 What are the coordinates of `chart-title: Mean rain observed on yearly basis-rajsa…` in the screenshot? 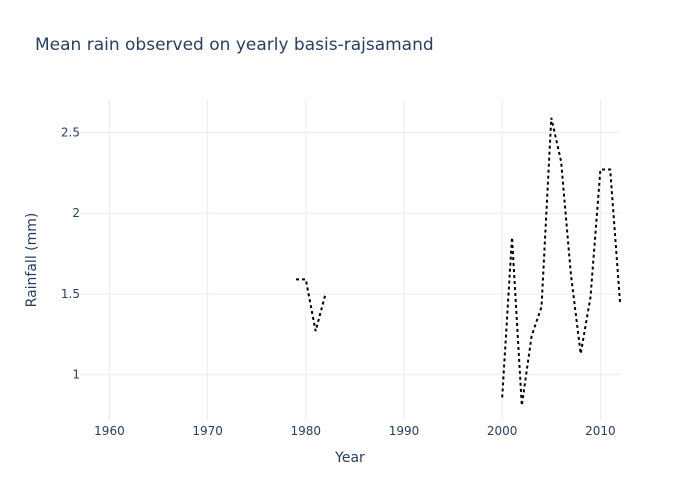 It's located at (234, 45).